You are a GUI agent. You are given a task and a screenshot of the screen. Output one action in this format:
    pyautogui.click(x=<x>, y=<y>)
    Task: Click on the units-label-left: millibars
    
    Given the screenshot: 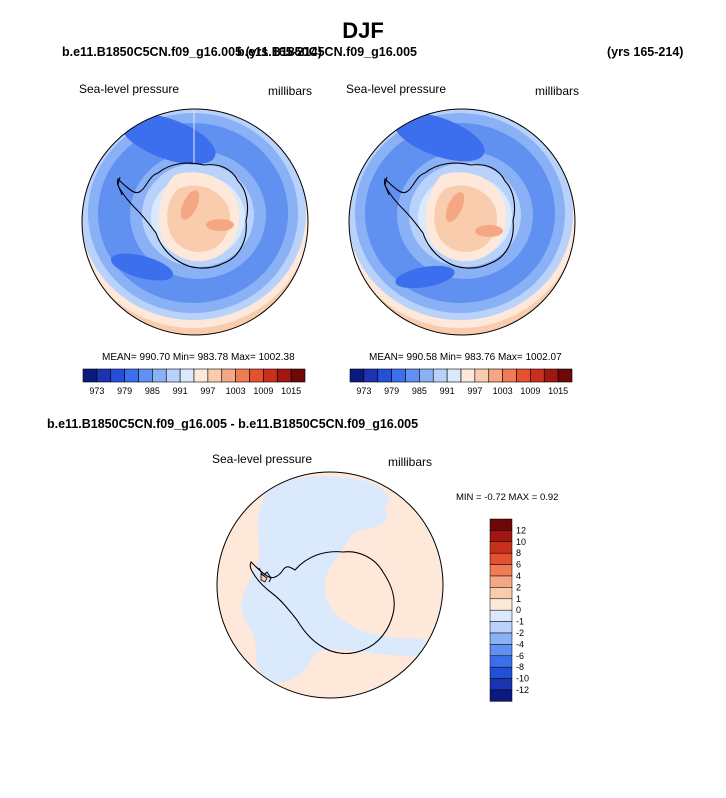 What is the action you would take?
    pyautogui.click(x=290, y=91)
    